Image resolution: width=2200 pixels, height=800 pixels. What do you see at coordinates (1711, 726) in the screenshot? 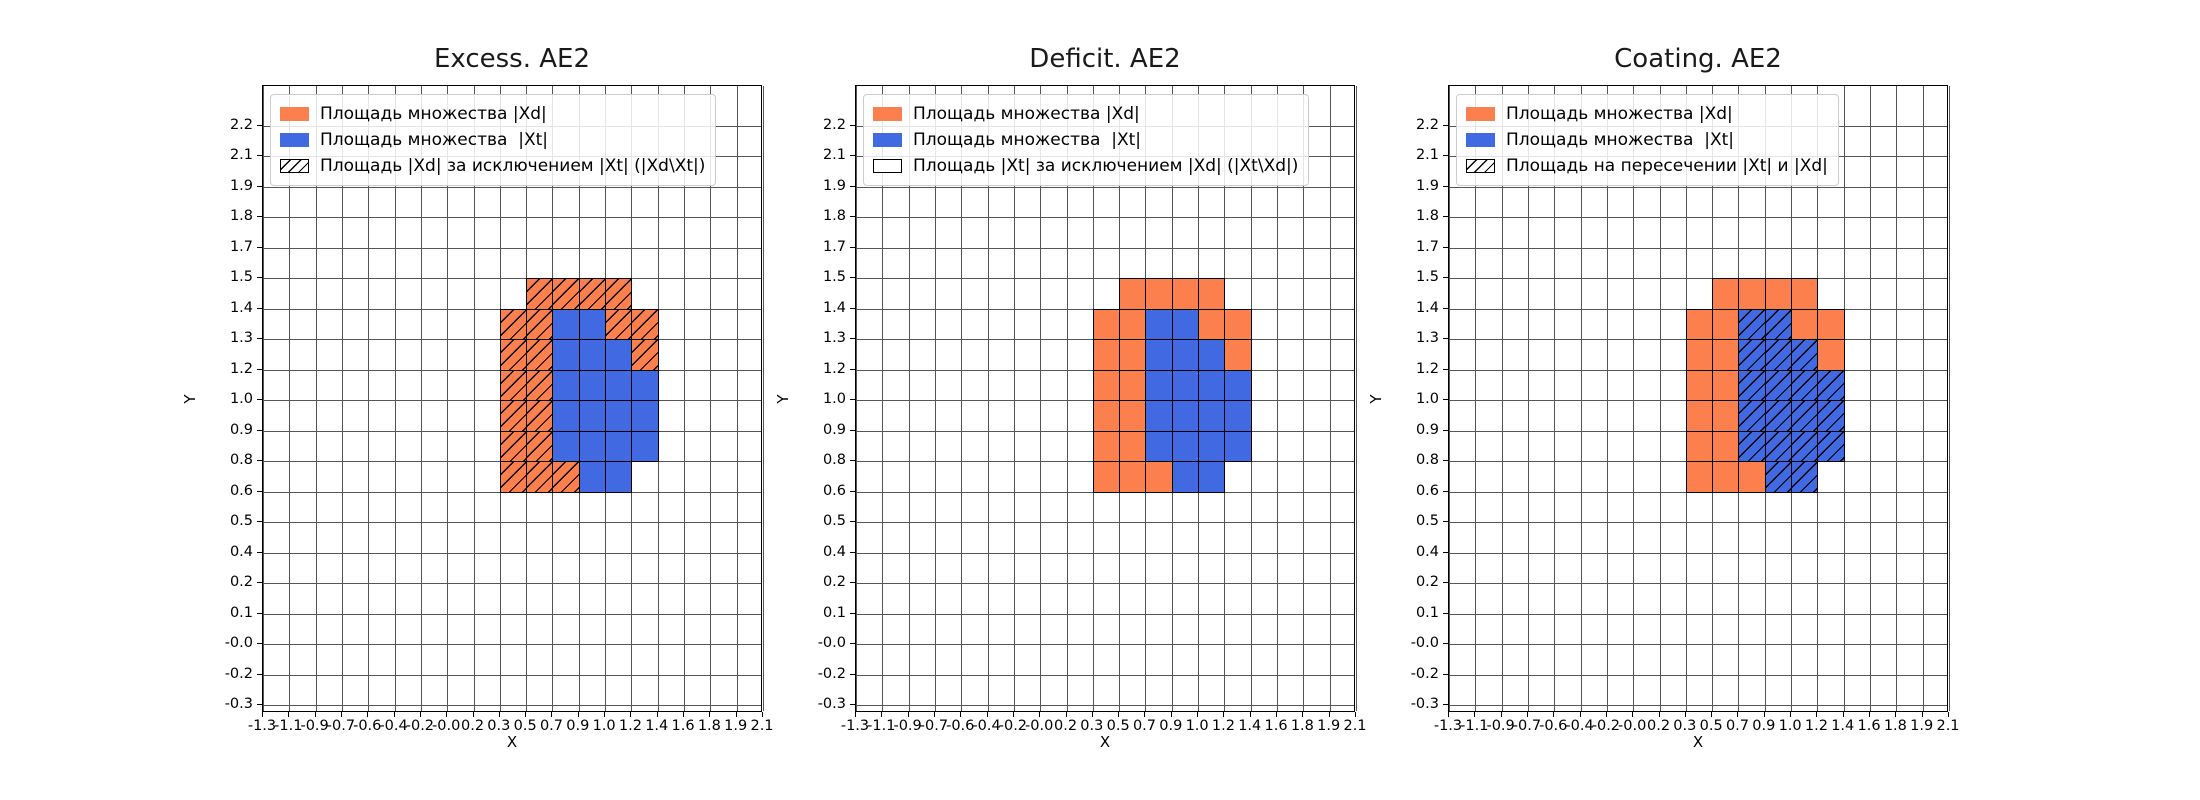
I see `x-tick-label: 0.5` at bounding box center [1711, 726].